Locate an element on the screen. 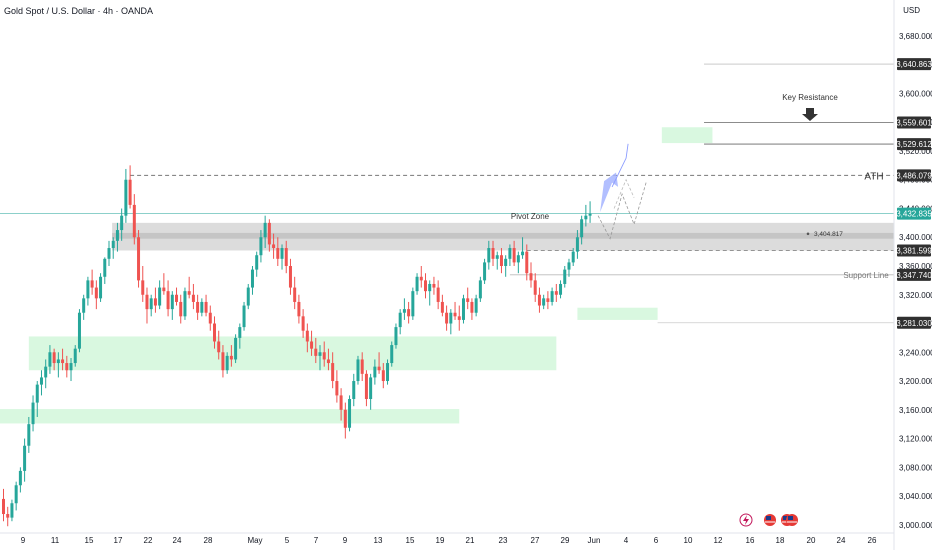 This screenshot has height=555, width=932. price-tick-label: 3,200.000 is located at coordinates (915, 381).